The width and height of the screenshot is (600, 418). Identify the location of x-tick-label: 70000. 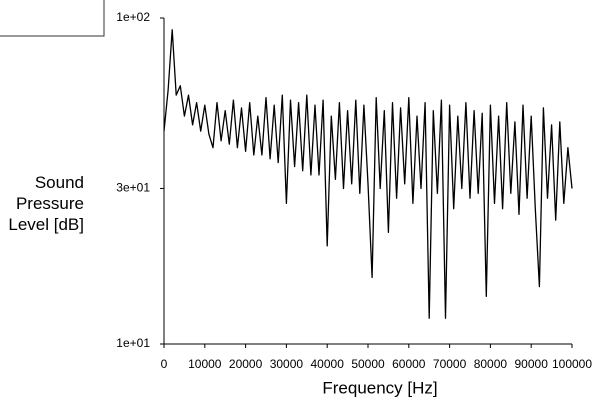
(450, 364).